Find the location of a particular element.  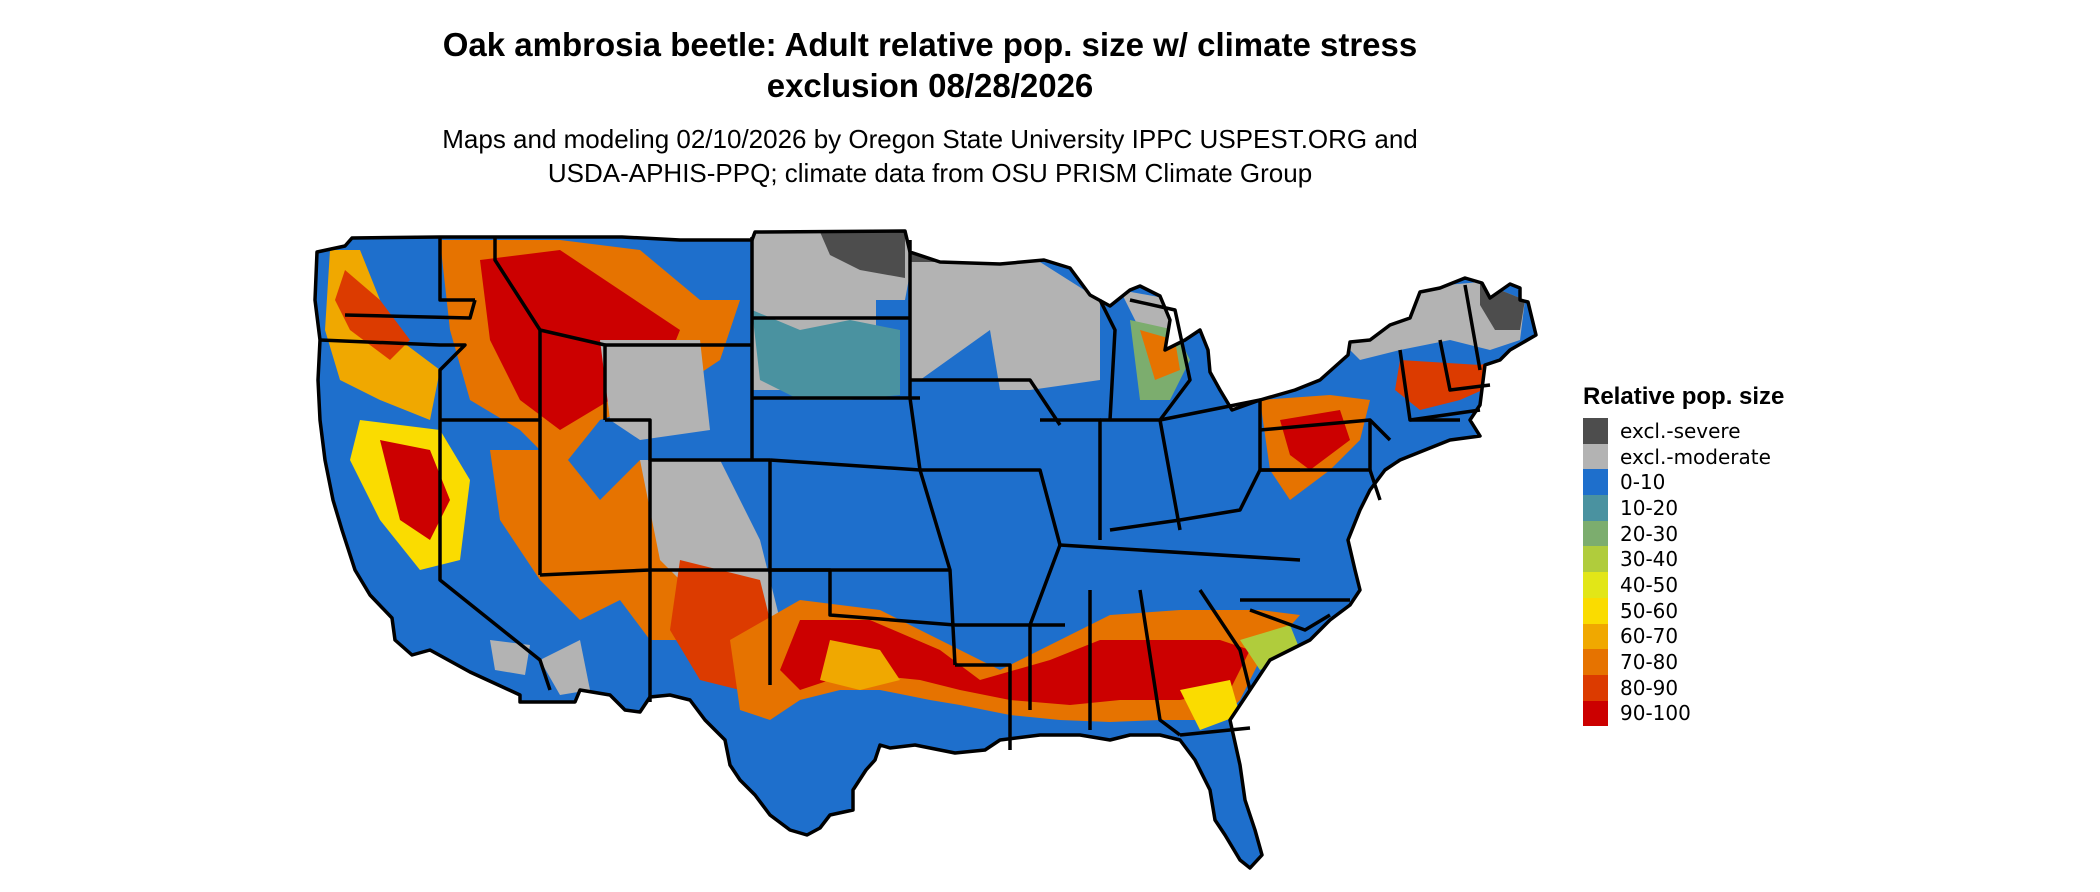

zone-sierra-hot is located at coordinates (415, 490).